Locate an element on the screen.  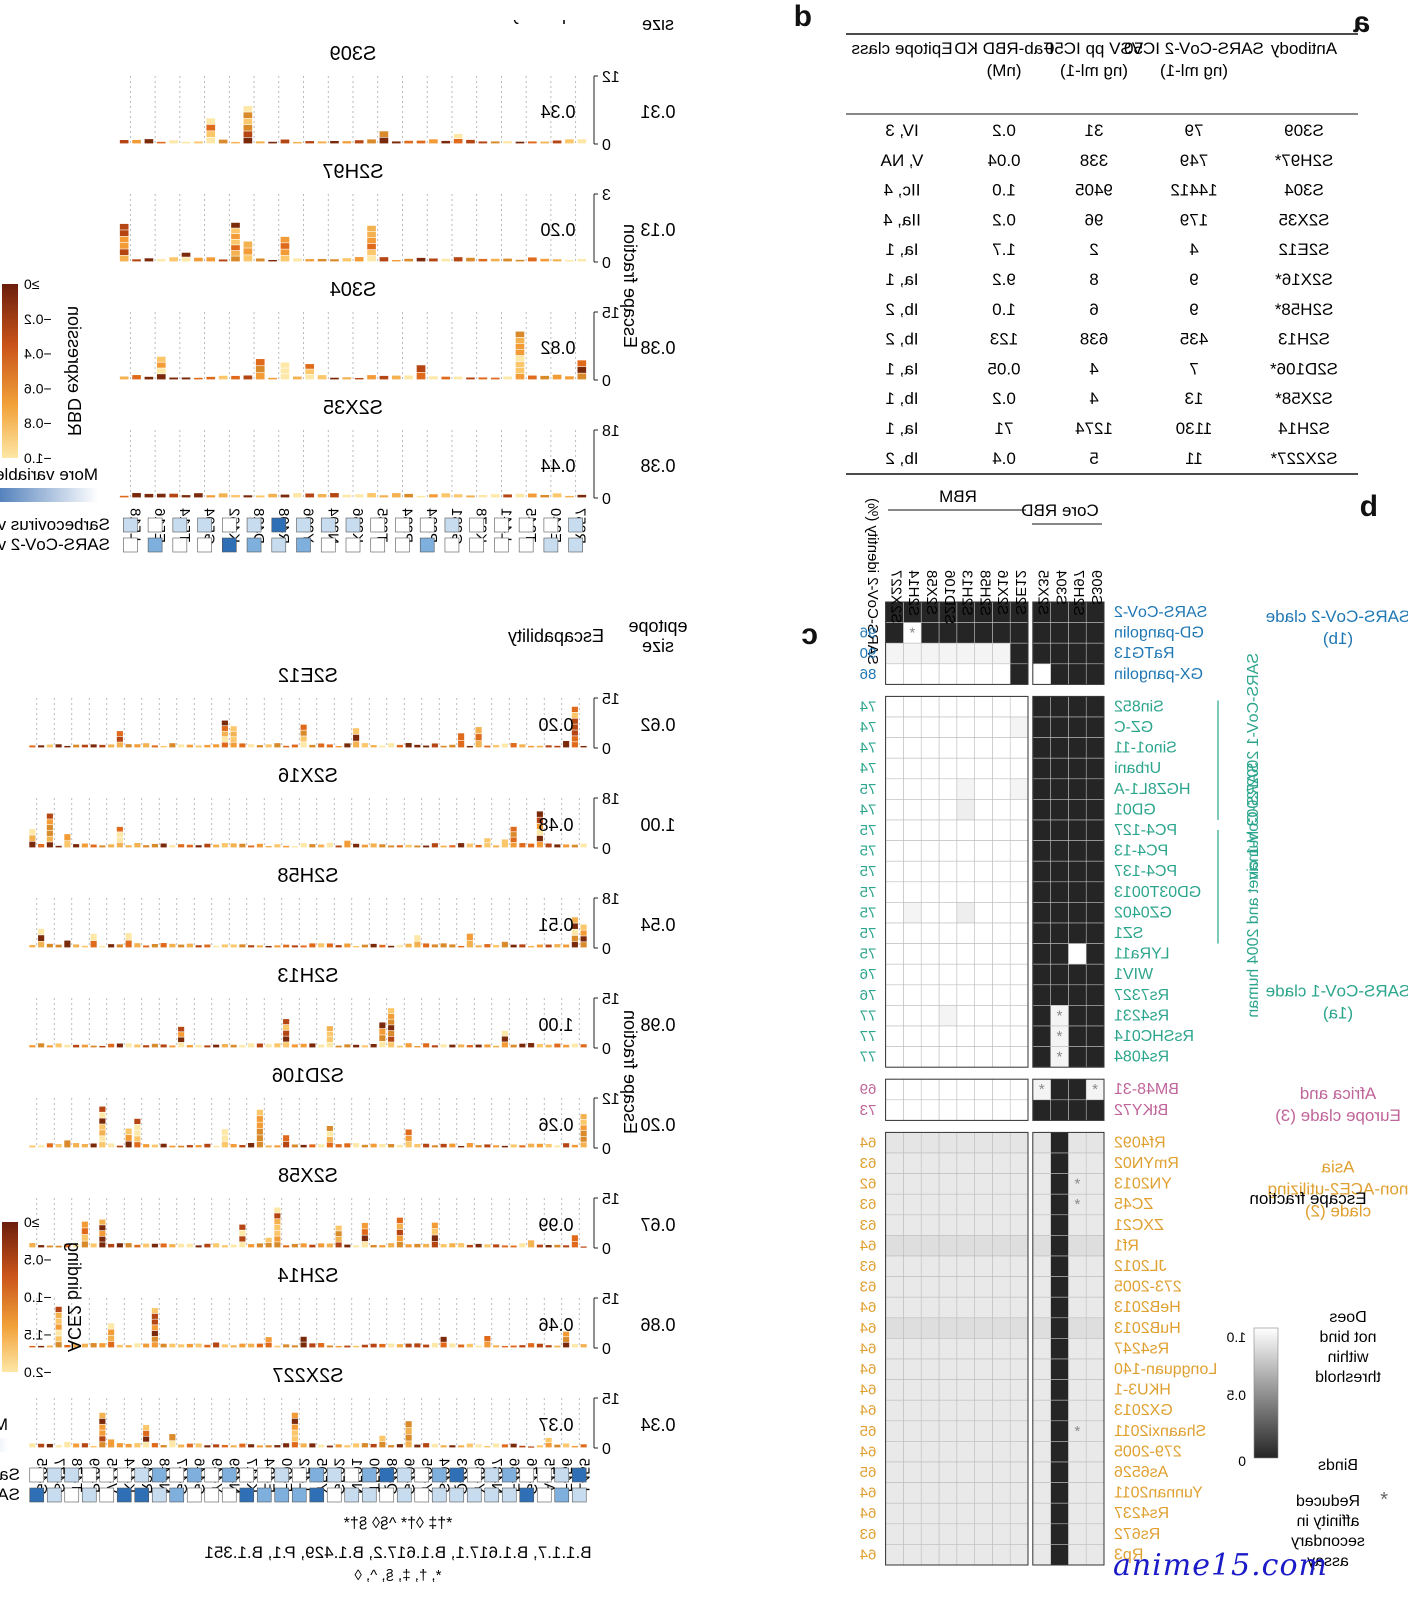
virus-label: GX2013 is located at coordinates (1143, 1410).